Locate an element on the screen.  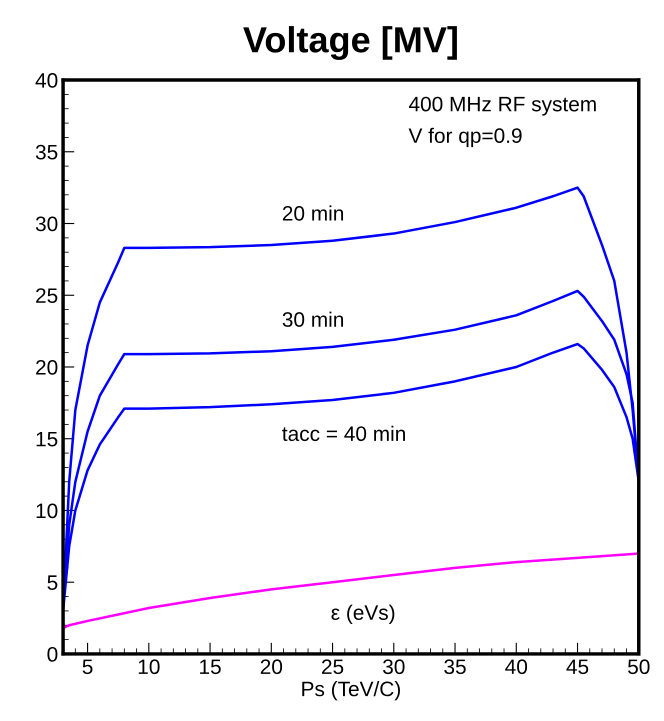
y-tick-label: 40 is located at coordinates (47, 80).